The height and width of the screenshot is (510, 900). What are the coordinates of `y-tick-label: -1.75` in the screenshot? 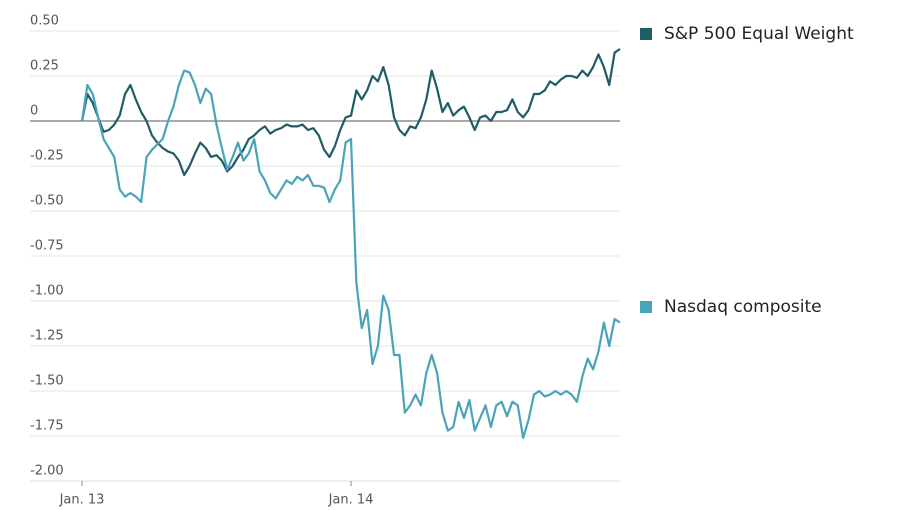 It's located at (47, 426).